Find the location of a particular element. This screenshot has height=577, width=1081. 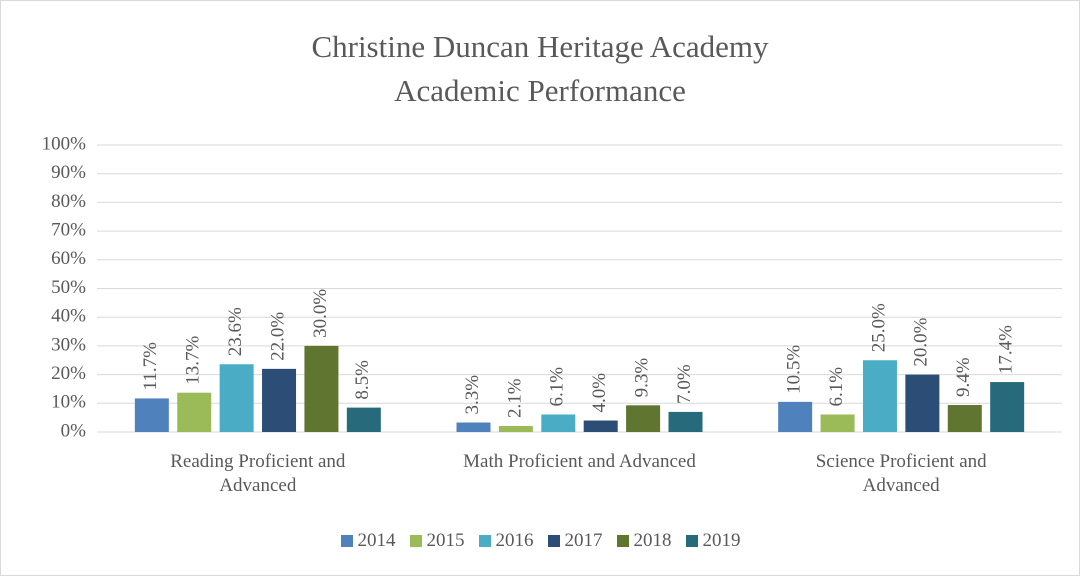

legend-label: 2014 is located at coordinates (376, 540).